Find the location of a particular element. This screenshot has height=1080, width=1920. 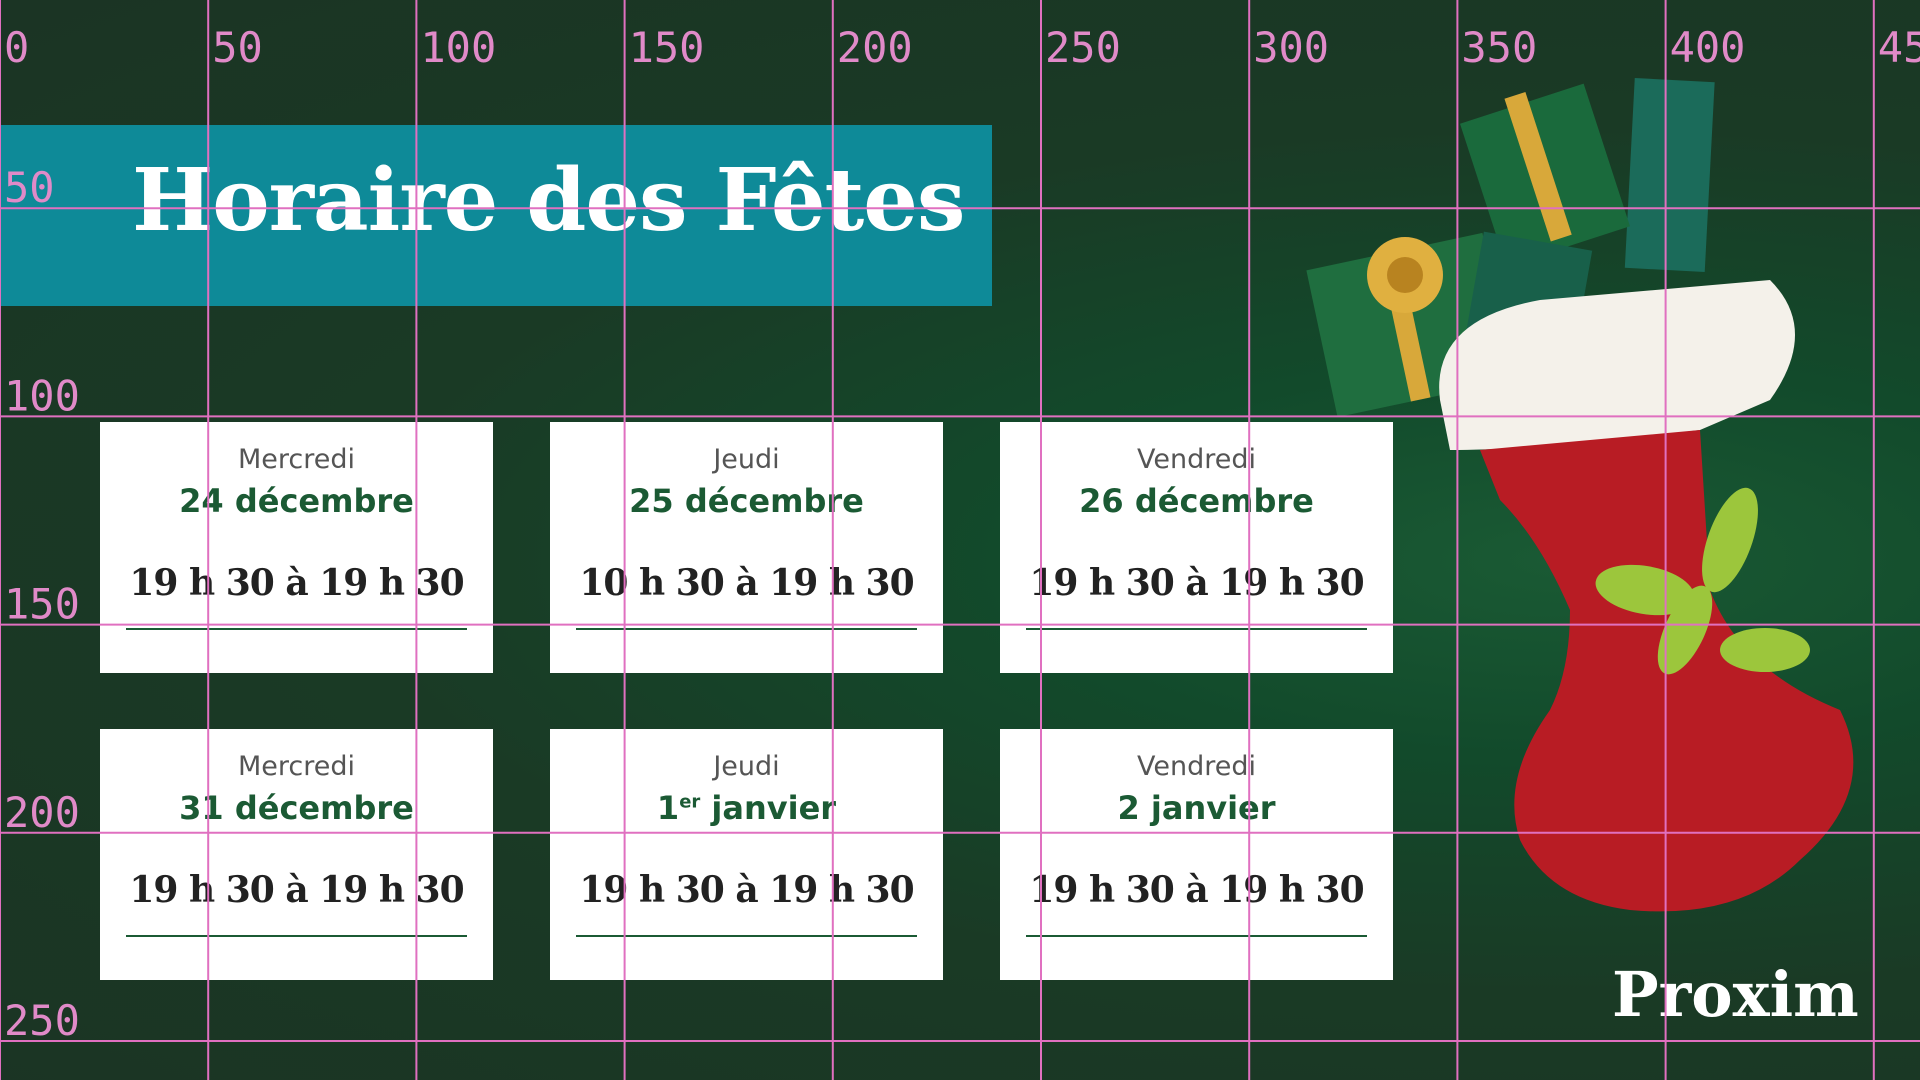

schedule-card: Mercredi 24 décembre 19 h 30 à 19 h 30 is located at coordinates (296, 547).